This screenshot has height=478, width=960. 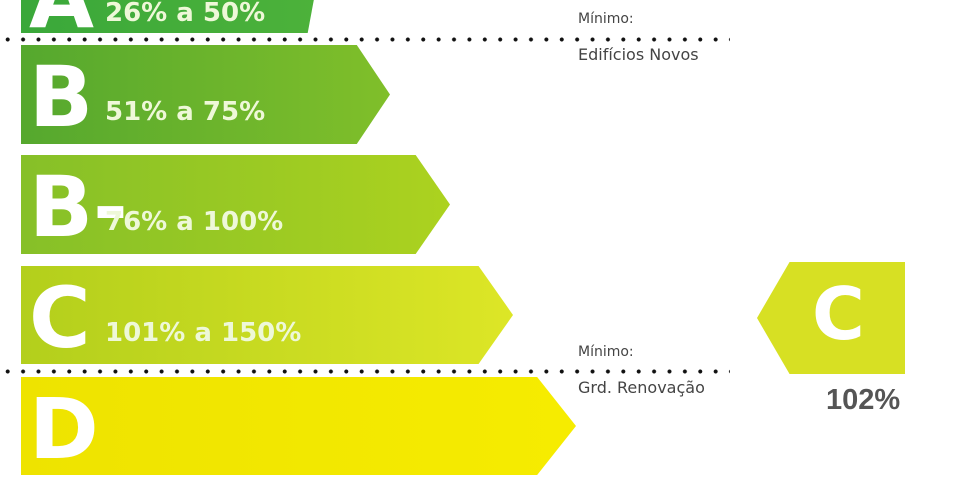 I want to click on rating-indicator: C, so click(x=831, y=318).